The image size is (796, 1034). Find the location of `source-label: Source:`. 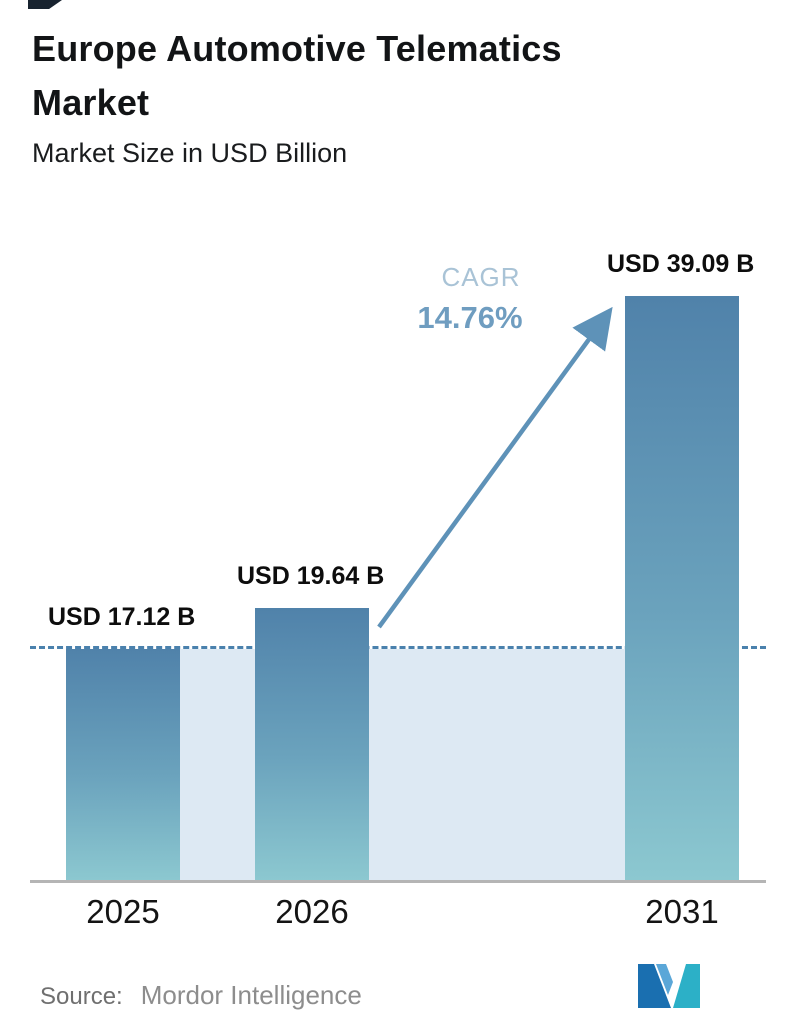

source-label: Source: is located at coordinates (81, 996).